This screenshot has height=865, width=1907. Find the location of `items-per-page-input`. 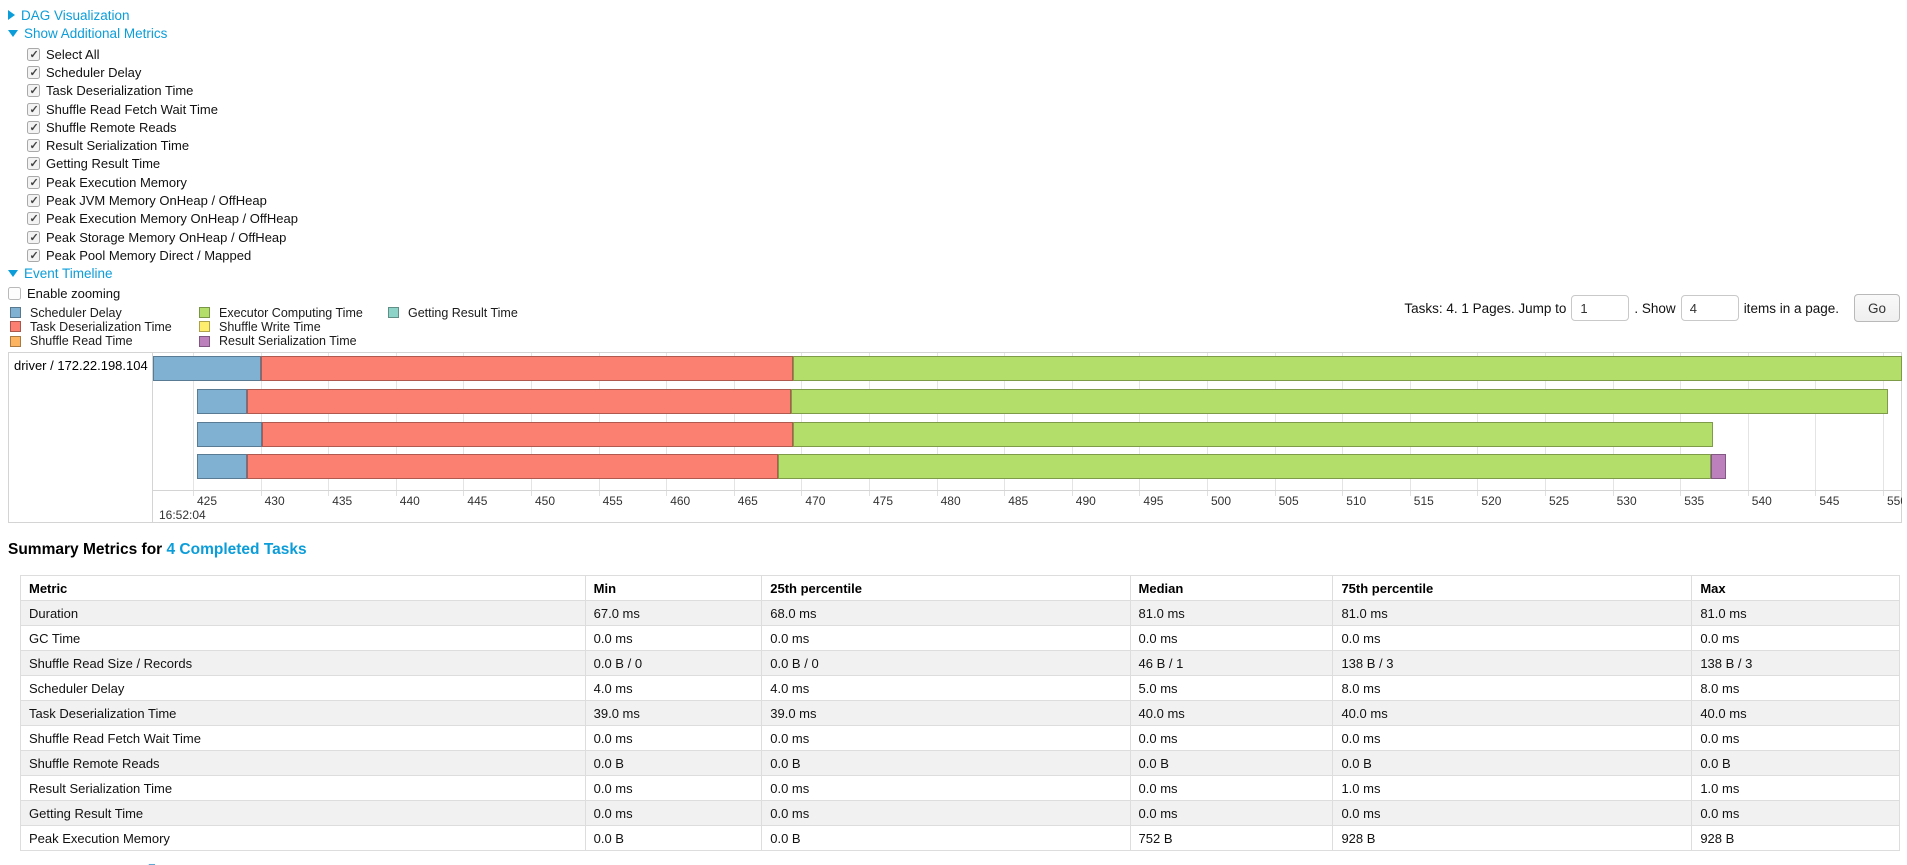

items-per-page-input is located at coordinates (1709, 308).